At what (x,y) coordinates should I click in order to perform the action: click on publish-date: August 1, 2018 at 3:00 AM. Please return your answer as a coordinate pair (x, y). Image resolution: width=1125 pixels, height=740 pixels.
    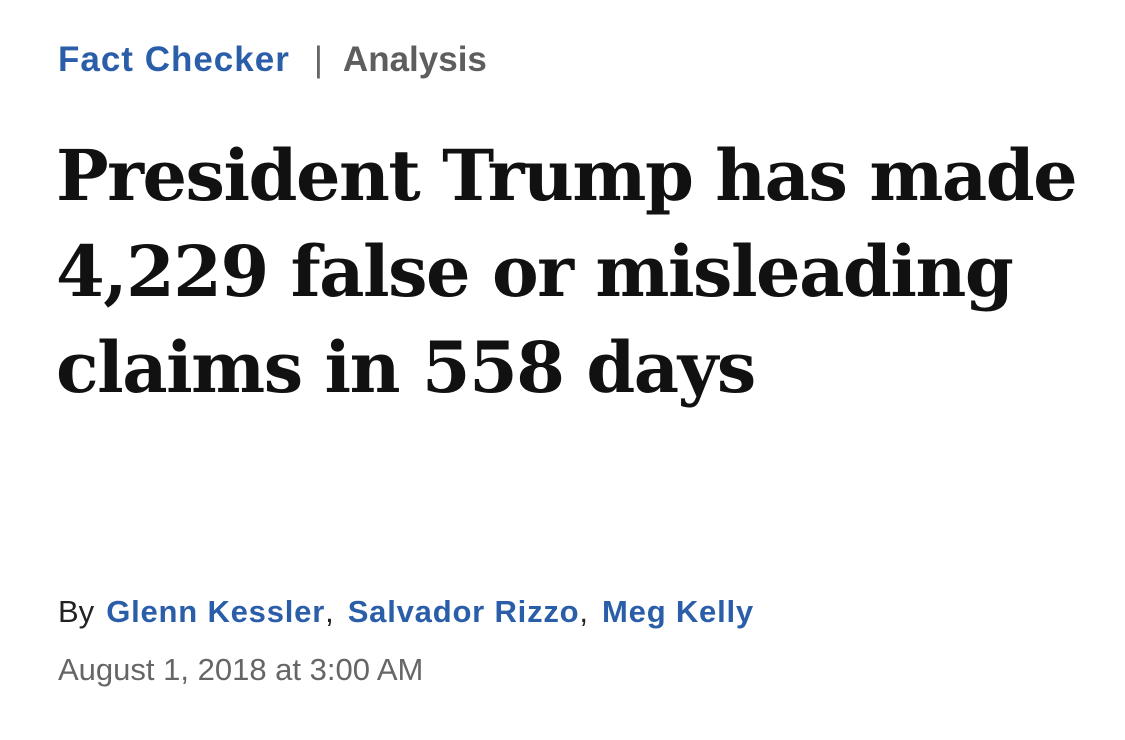
    Looking at the image, I should click on (241, 669).